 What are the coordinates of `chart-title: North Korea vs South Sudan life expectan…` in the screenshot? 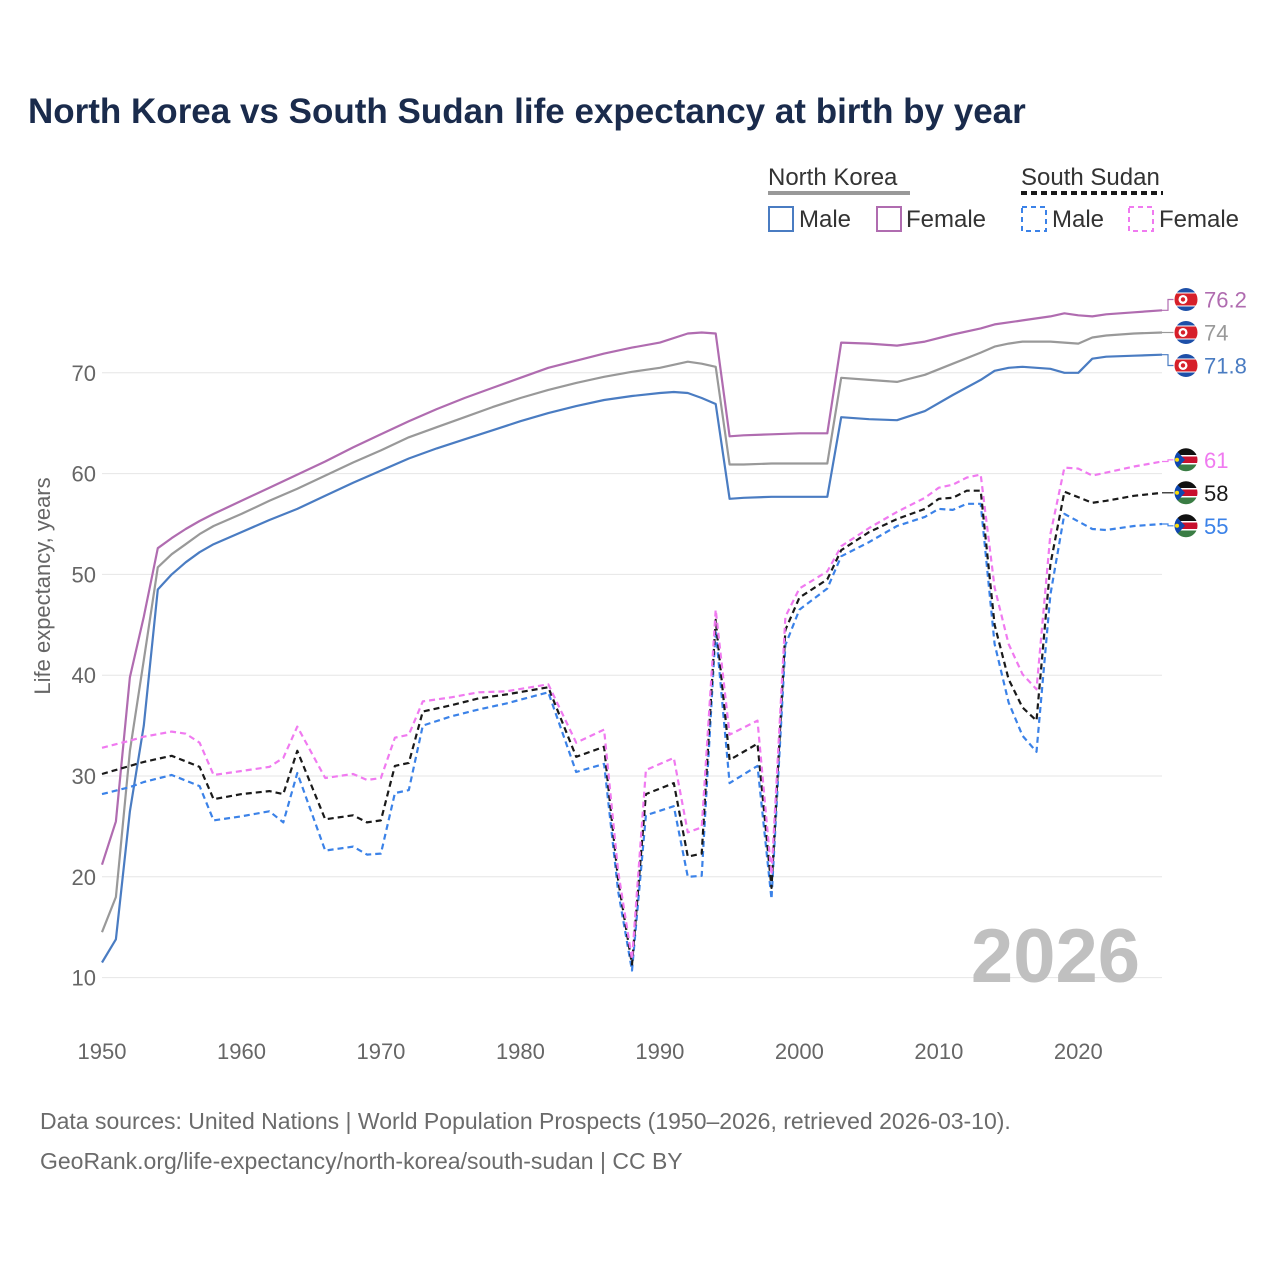 It's located at (527, 111).